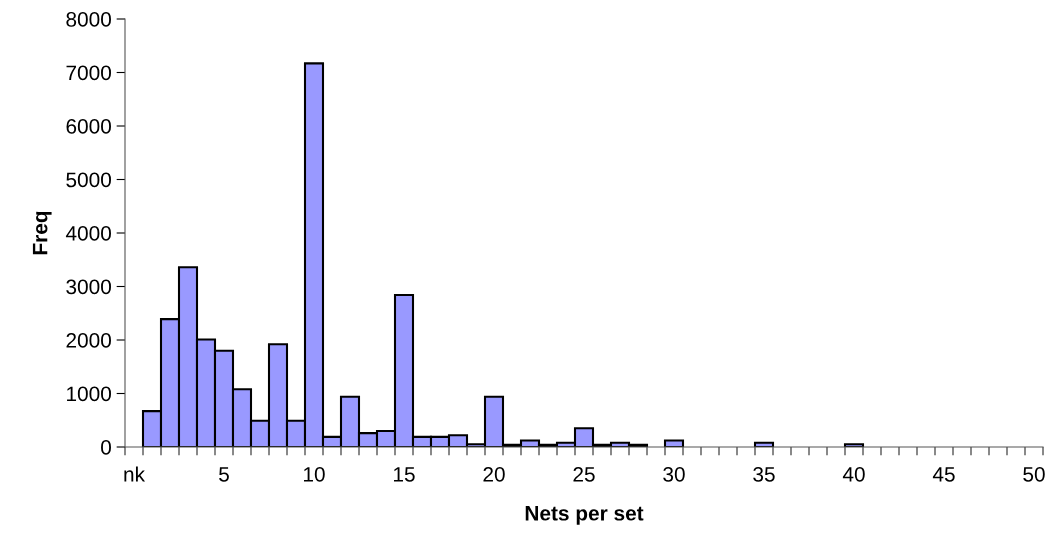  I want to click on x-tick-label: 5, so click(224, 474).